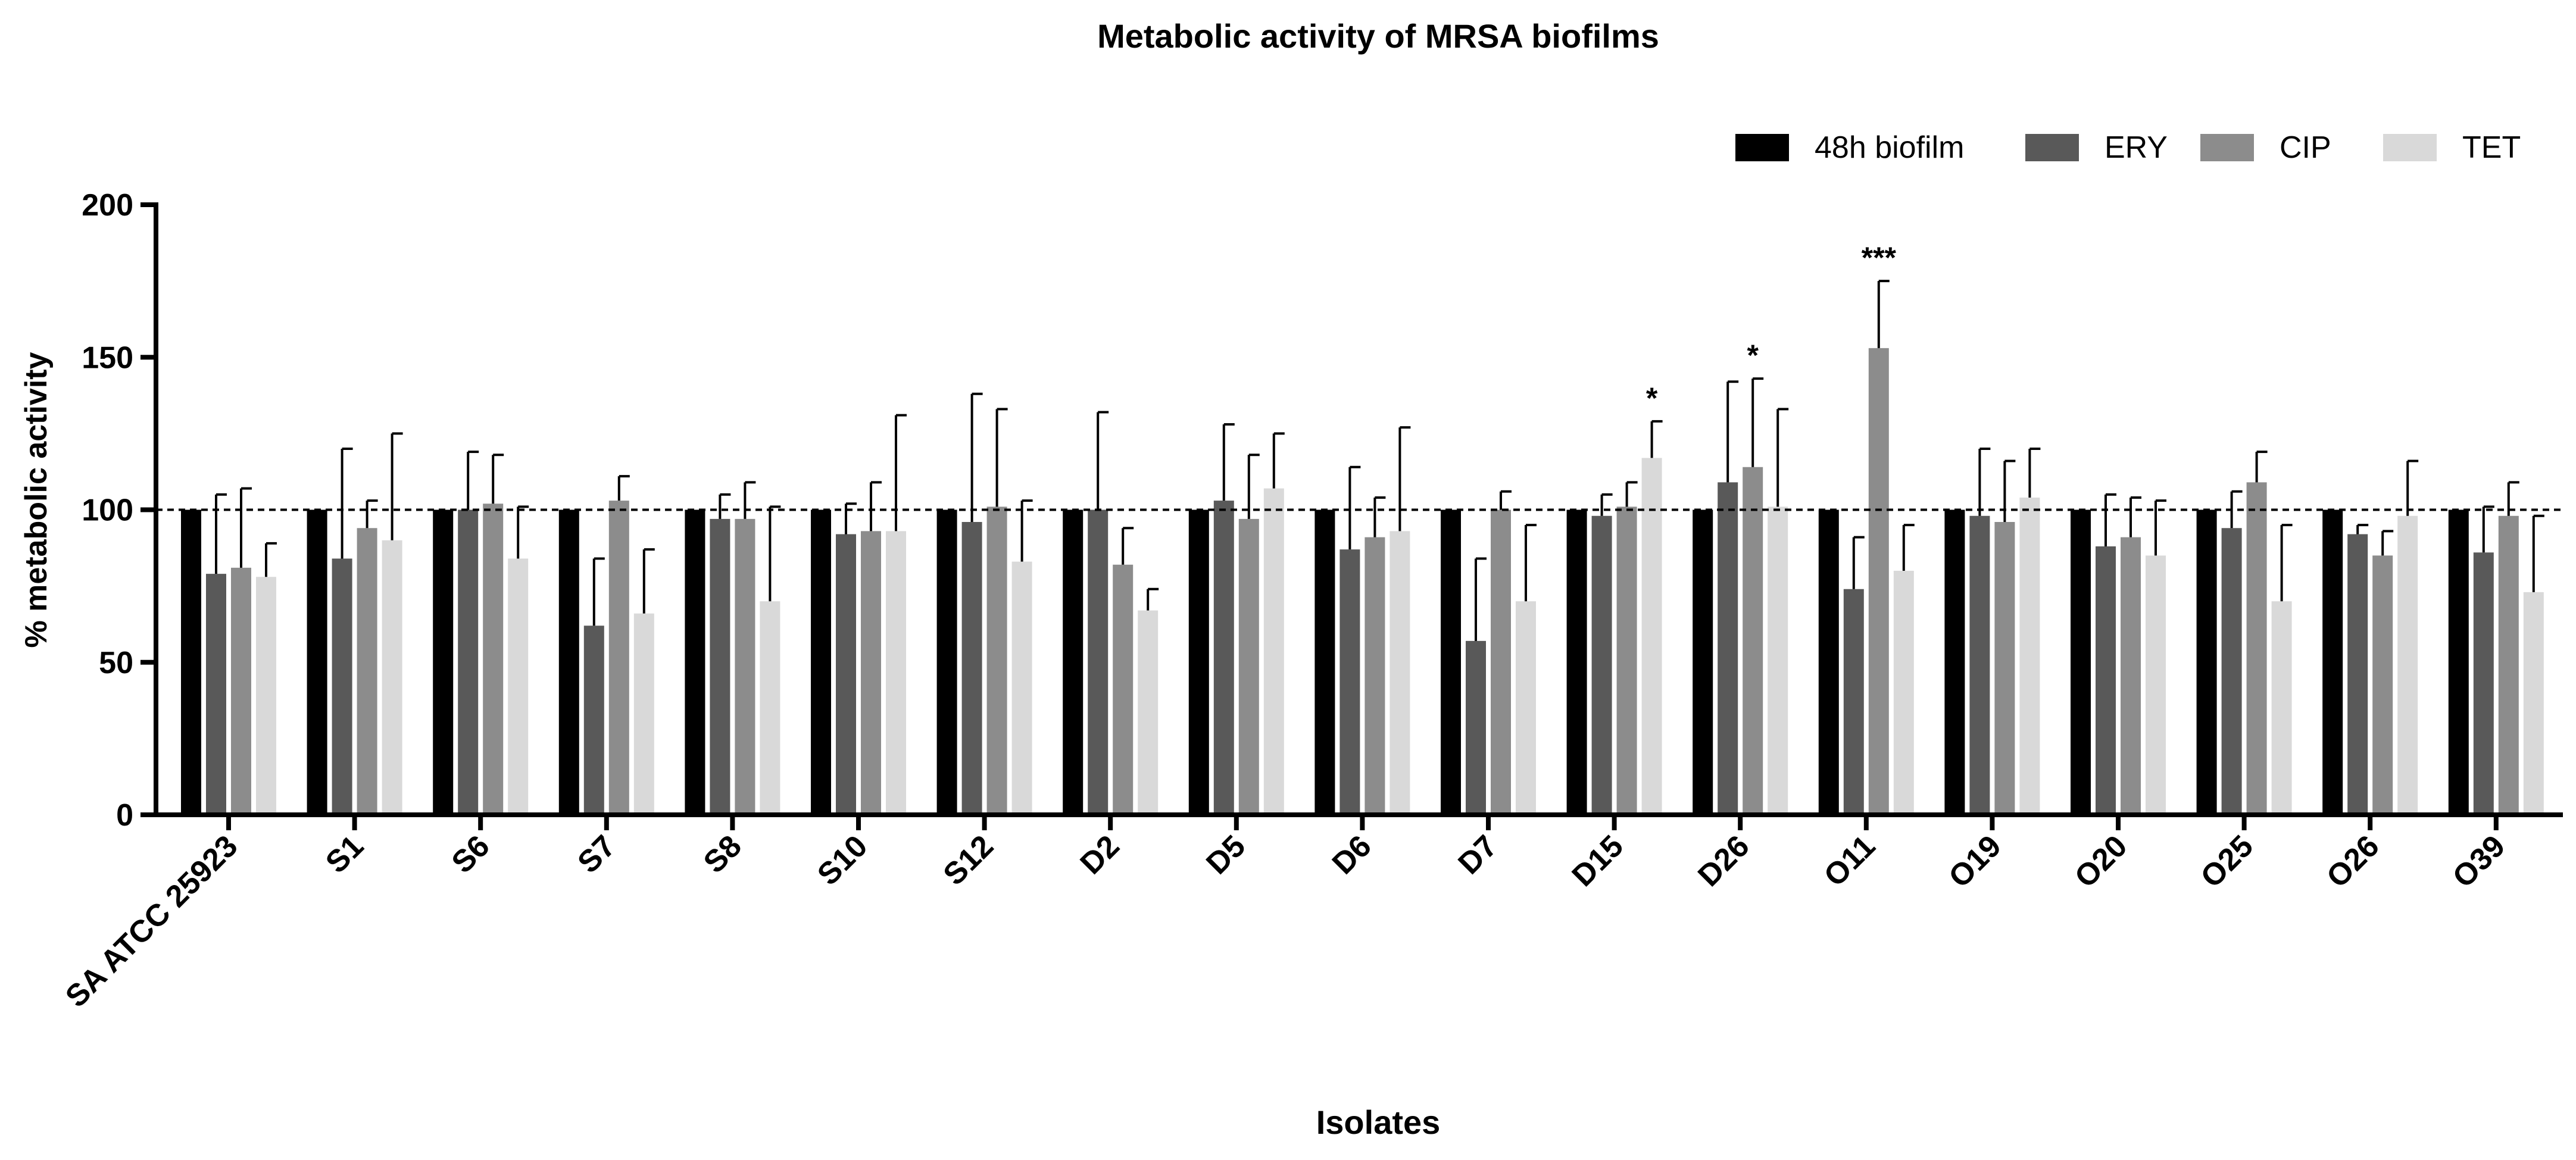  Describe the element at coordinates (342, 686) in the screenshot. I see `bar-s1-ery` at that location.